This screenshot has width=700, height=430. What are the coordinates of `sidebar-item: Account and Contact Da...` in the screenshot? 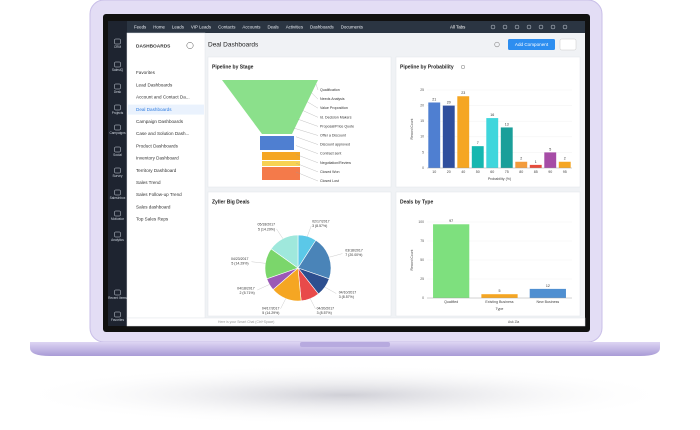 It's located at (163, 97).